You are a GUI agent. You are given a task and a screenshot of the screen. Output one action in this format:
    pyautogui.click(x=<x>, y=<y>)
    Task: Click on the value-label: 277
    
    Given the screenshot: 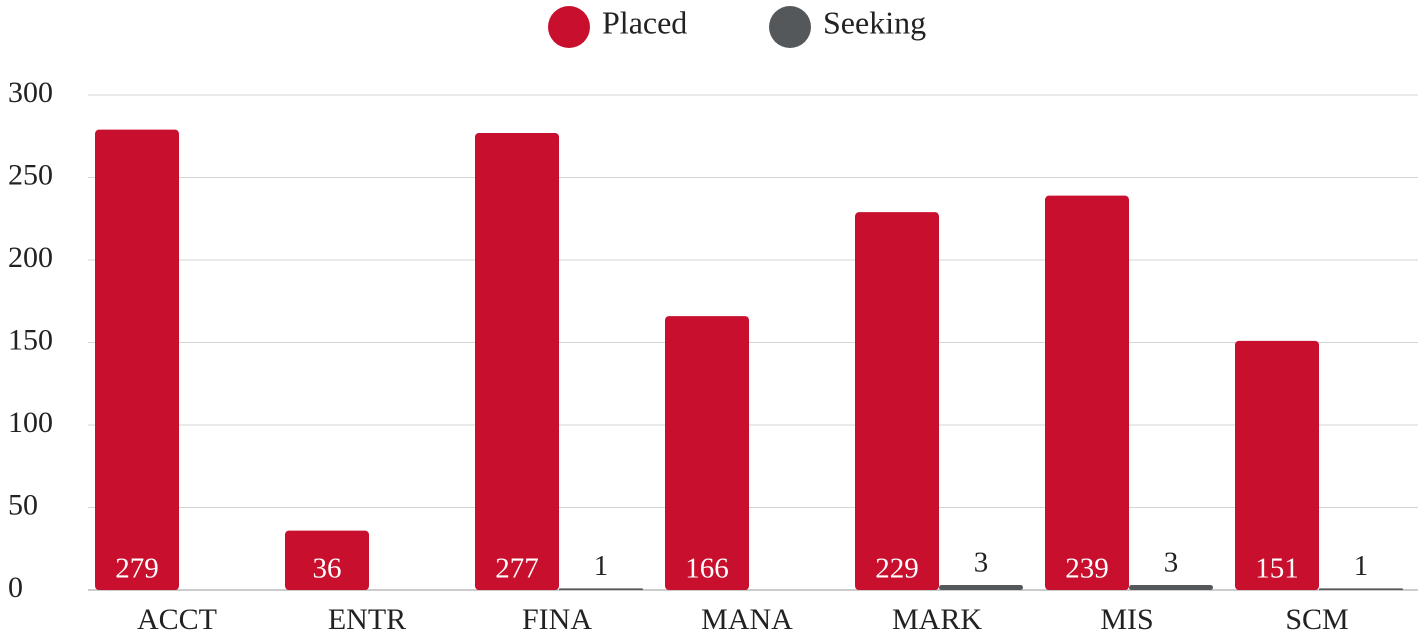 What is the action you would take?
    pyautogui.click(x=517, y=569)
    